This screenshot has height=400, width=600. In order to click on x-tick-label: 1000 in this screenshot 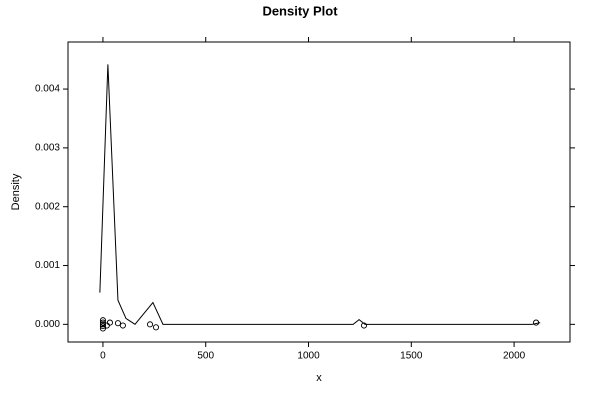, I will do `click(308, 356)`.